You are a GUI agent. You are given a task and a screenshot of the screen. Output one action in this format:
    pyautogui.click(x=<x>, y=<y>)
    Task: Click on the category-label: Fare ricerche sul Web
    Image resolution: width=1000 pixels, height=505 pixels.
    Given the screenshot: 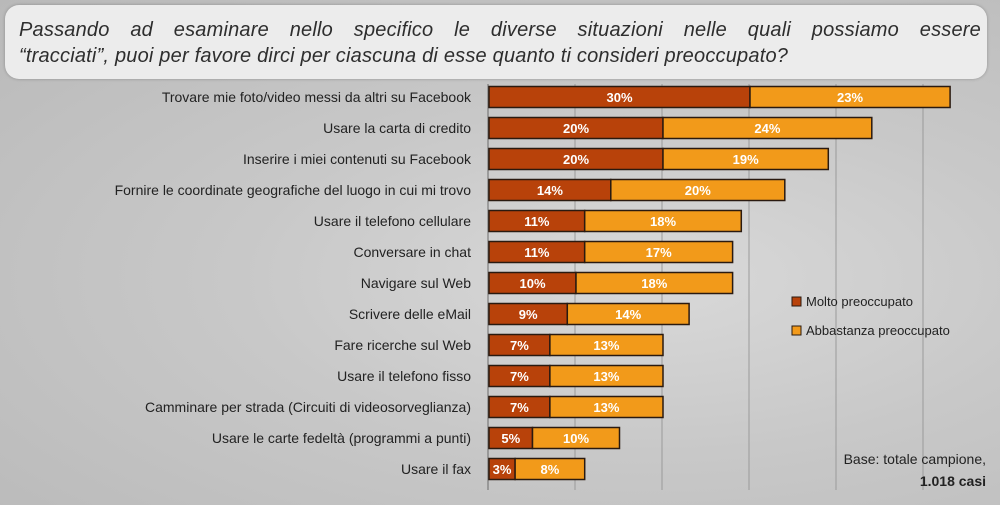 What is the action you would take?
    pyautogui.click(x=402, y=345)
    